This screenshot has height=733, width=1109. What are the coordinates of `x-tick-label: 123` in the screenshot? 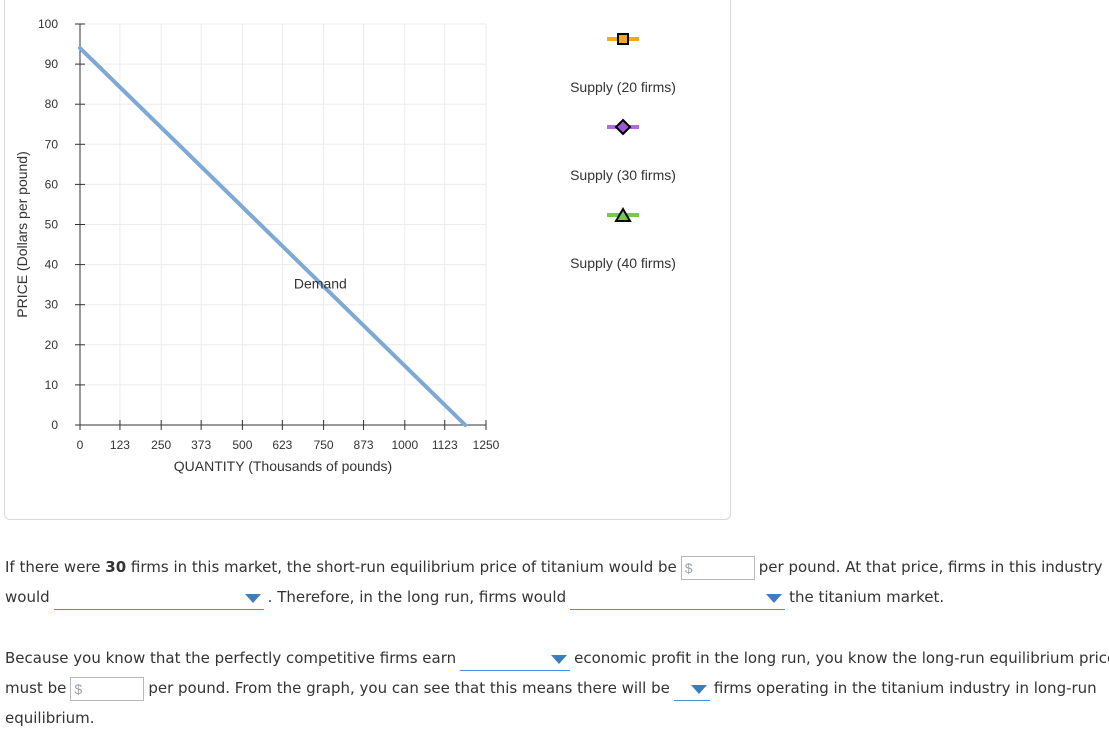 It's located at (120, 445).